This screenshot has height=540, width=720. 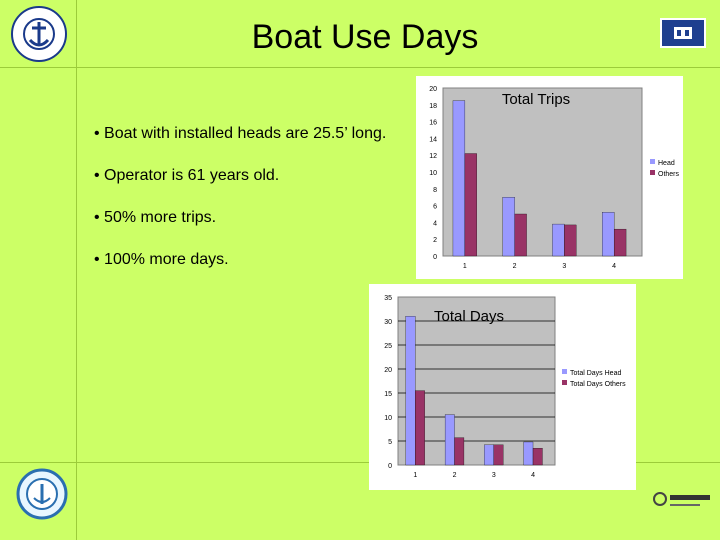 What do you see at coordinates (433, 123) in the screenshot?
I see `y-tick-label: 16` at bounding box center [433, 123].